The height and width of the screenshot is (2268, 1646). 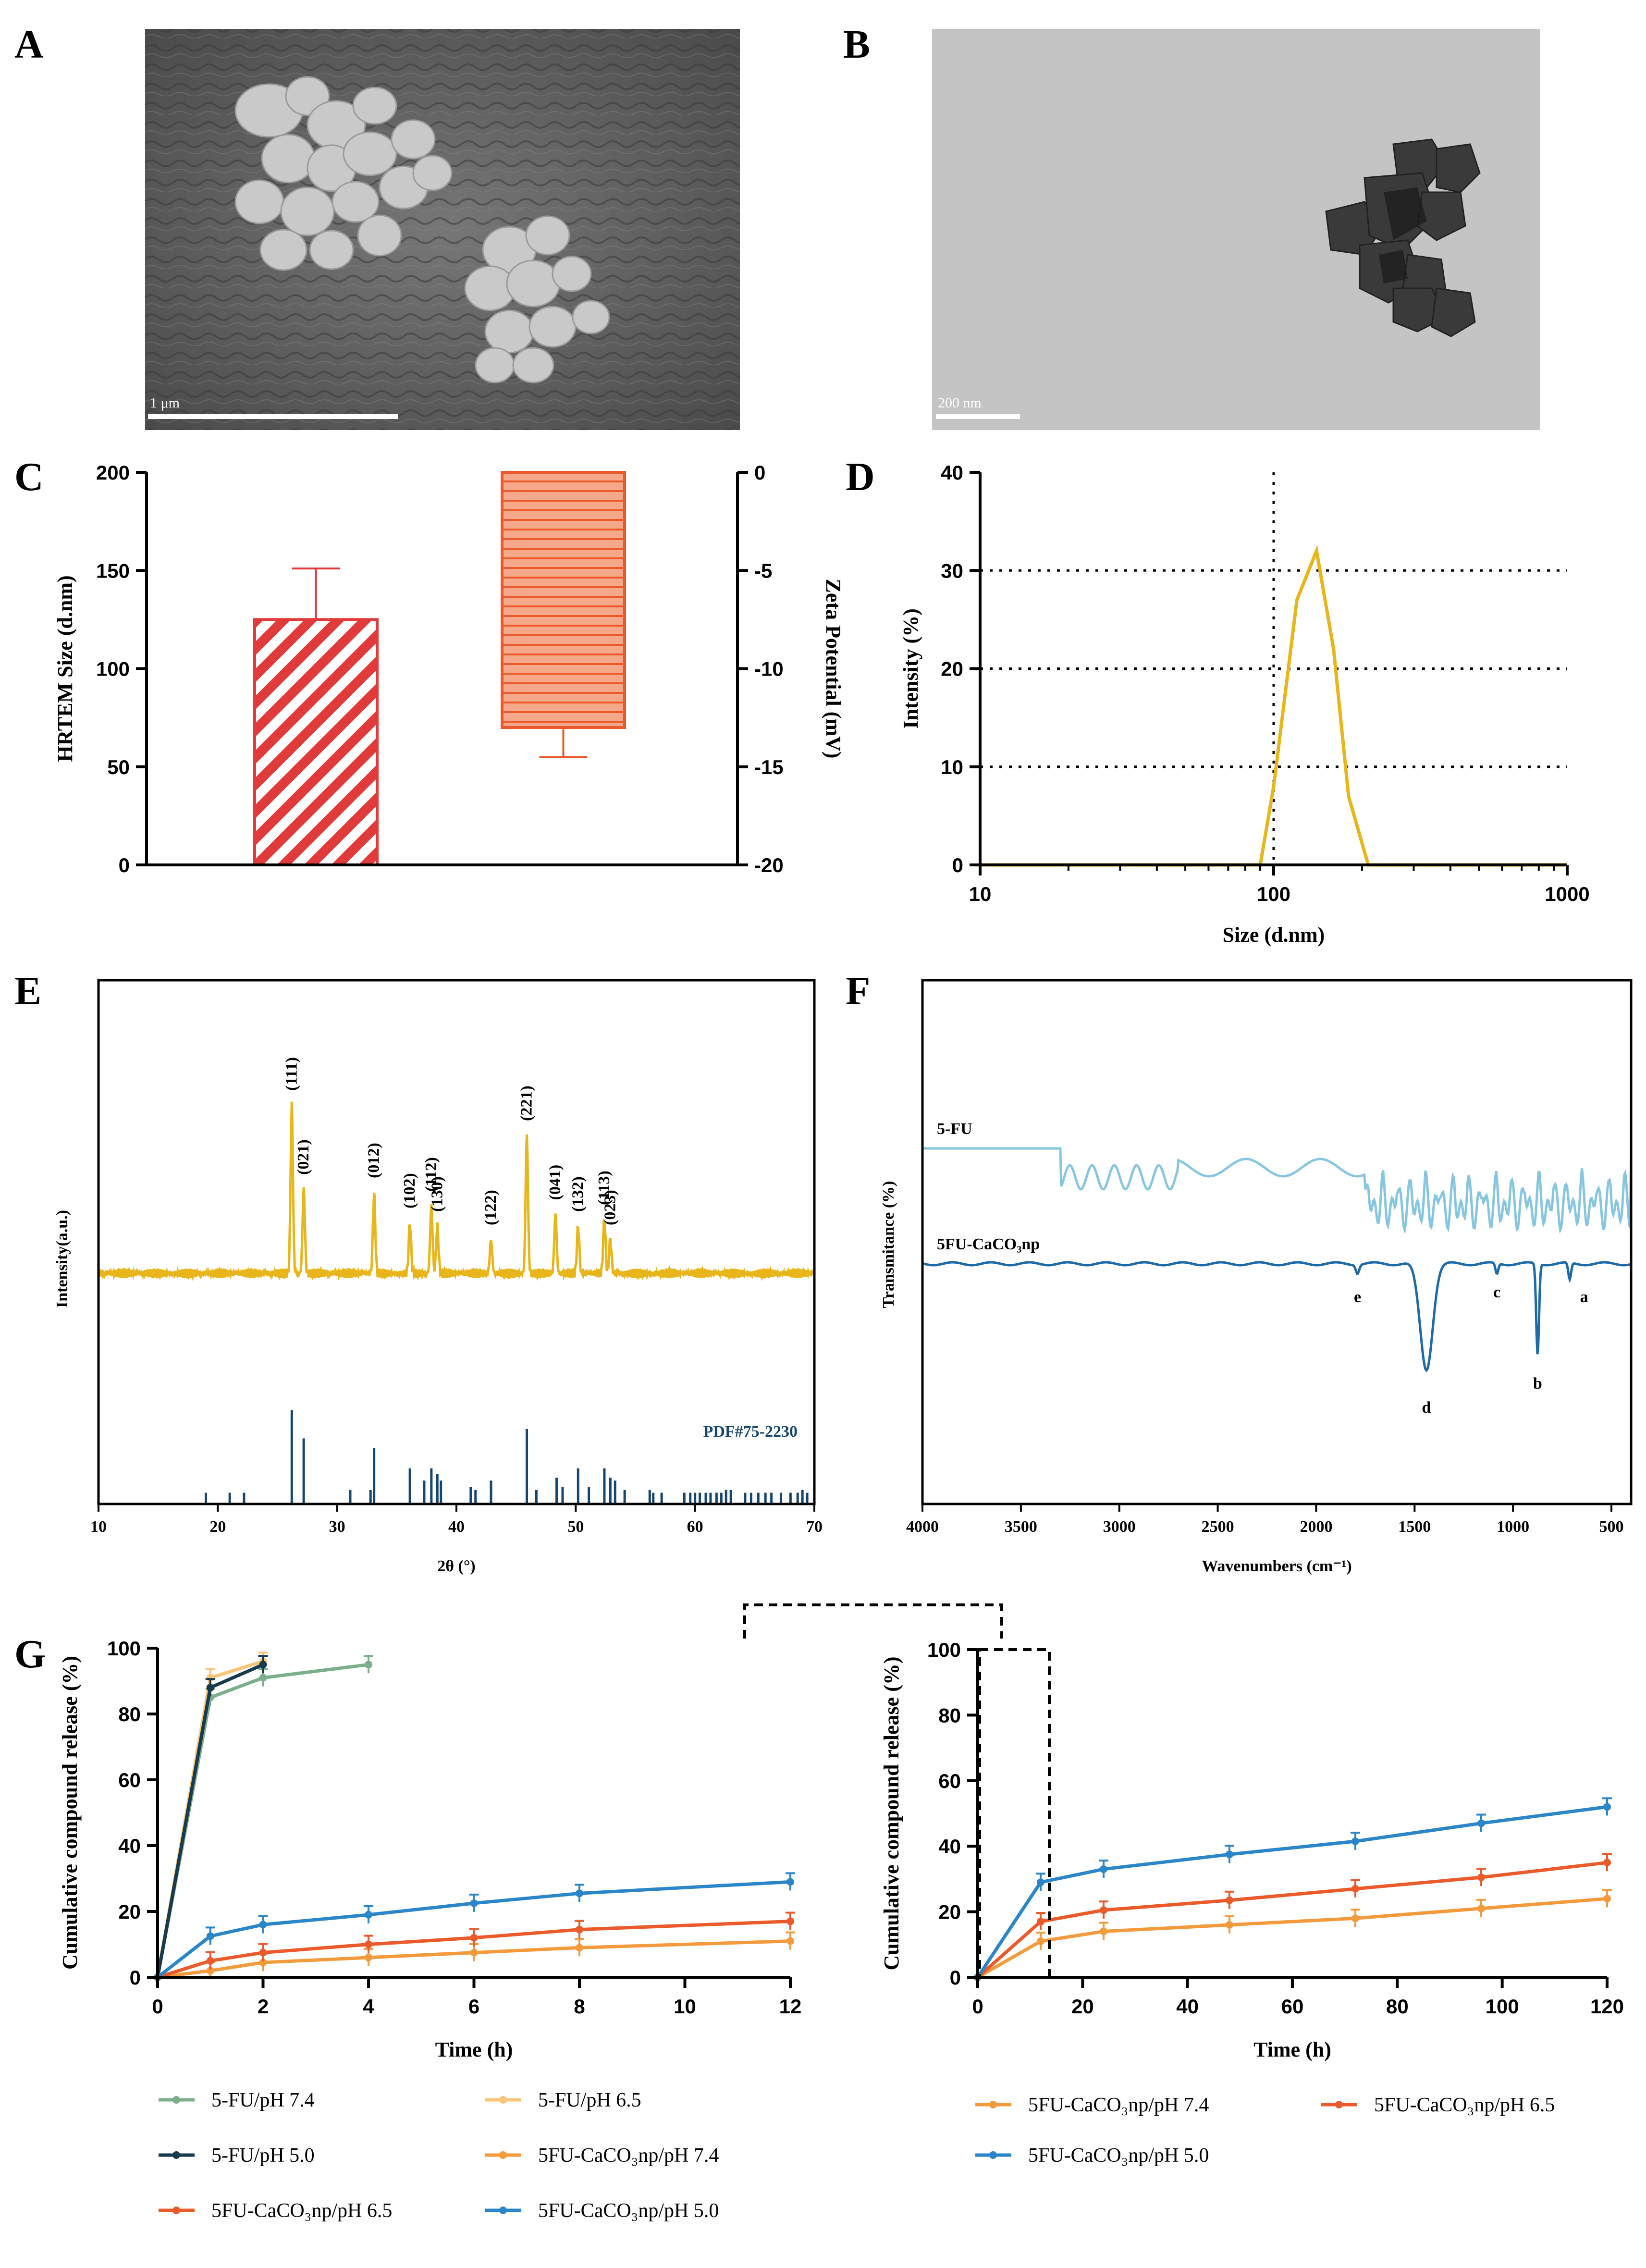 What do you see at coordinates (124, 1648) in the screenshot?
I see `tick-label: 100` at bounding box center [124, 1648].